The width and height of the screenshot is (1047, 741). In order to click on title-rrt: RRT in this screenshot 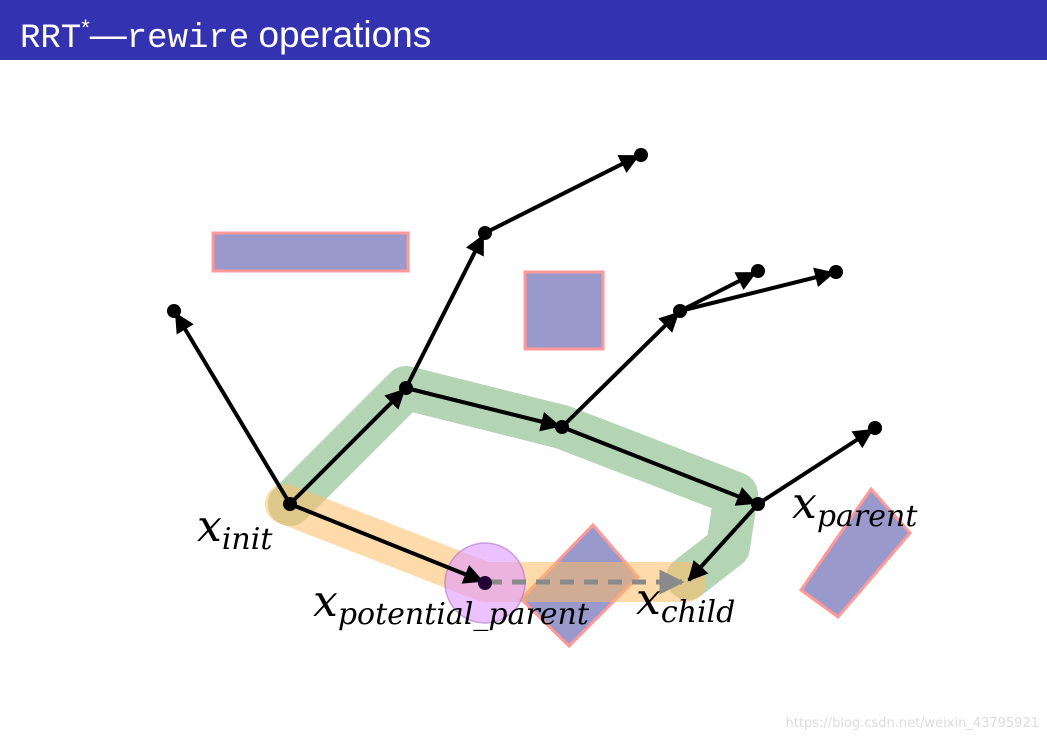, I will do `click(51, 39)`.